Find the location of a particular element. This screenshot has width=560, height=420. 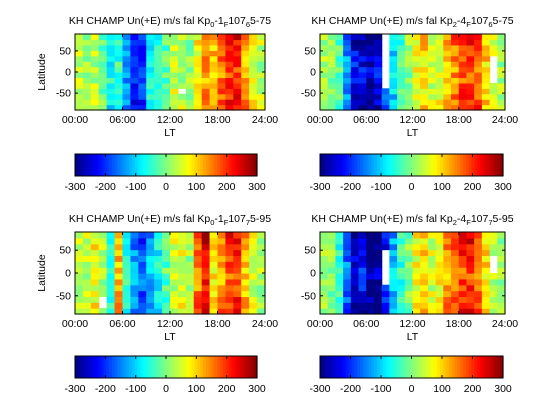

colorbar-tick-label: -200 is located at coordinates (350, 187).